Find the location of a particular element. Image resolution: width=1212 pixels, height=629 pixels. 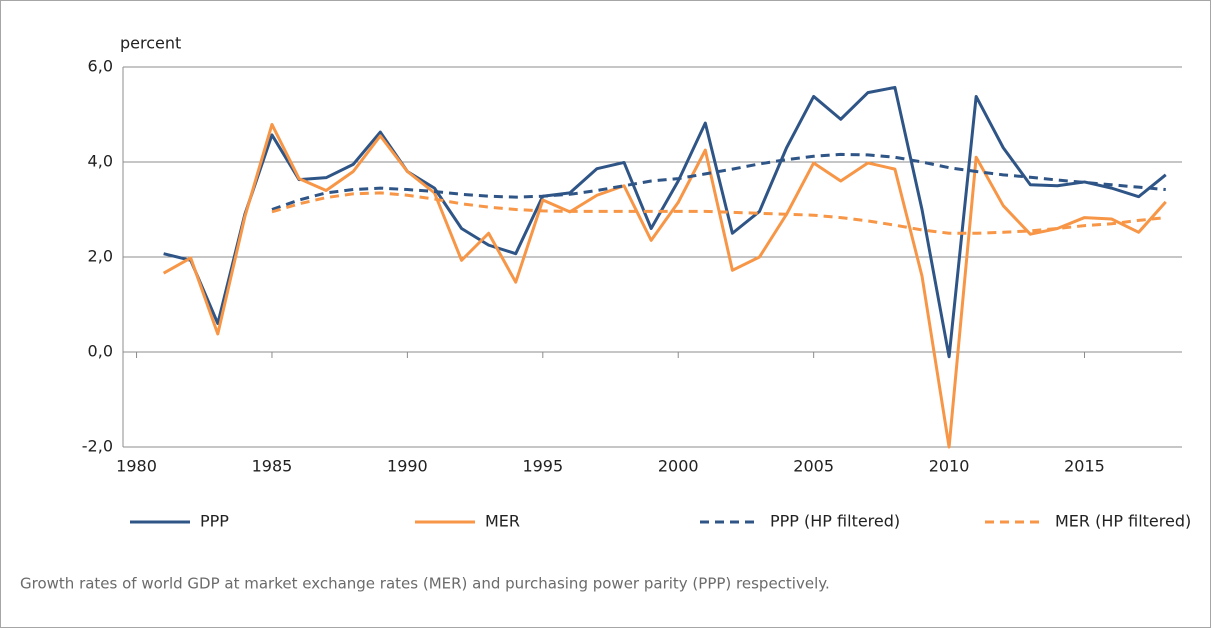

y-tick-label: 6,0 is located at coordinates (100, 66).